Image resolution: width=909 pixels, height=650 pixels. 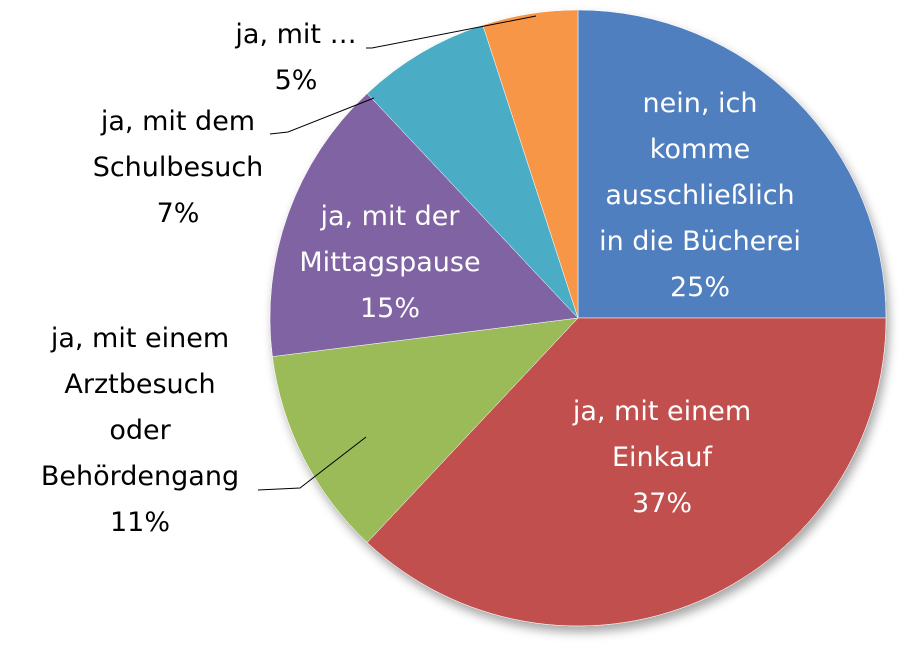 I want to click on slice-label: ja, mit der Mittagspause 15%, so click(x=389, y=262).